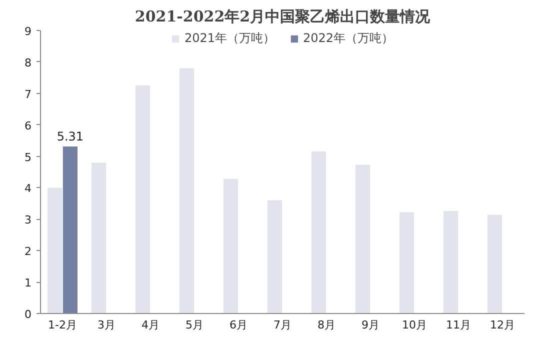  I want to click on x-tick-label: 9月, so click(371, 325).